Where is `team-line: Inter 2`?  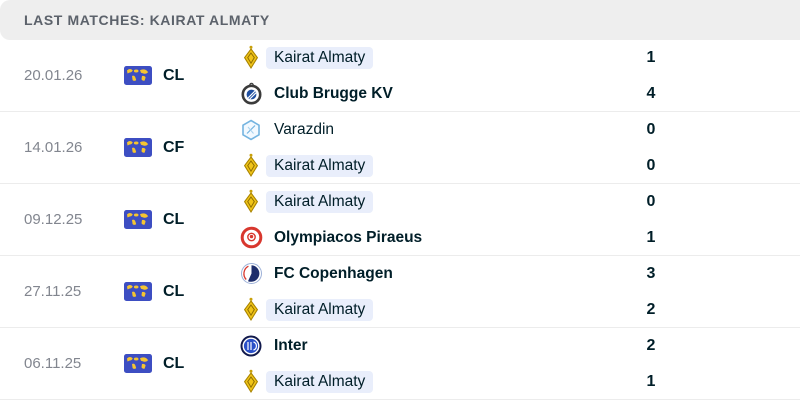
team-line: Inter 2 is located at coordinates (450, 346).